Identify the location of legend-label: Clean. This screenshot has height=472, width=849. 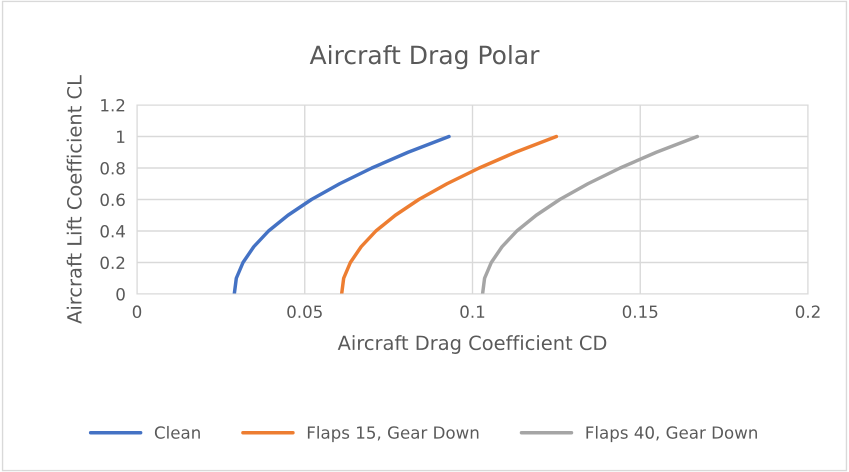
(177, 432).